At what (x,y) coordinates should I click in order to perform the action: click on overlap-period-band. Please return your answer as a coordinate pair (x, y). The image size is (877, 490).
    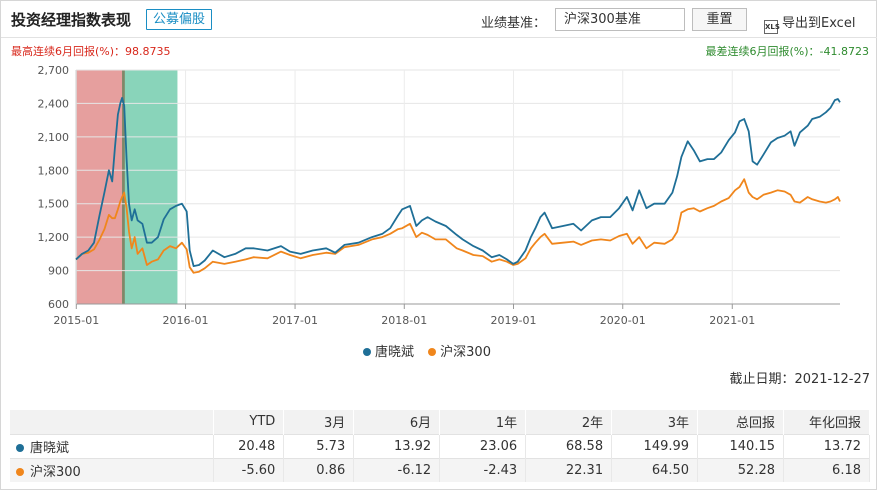
    Looking at the image, I should click on (123, 187).